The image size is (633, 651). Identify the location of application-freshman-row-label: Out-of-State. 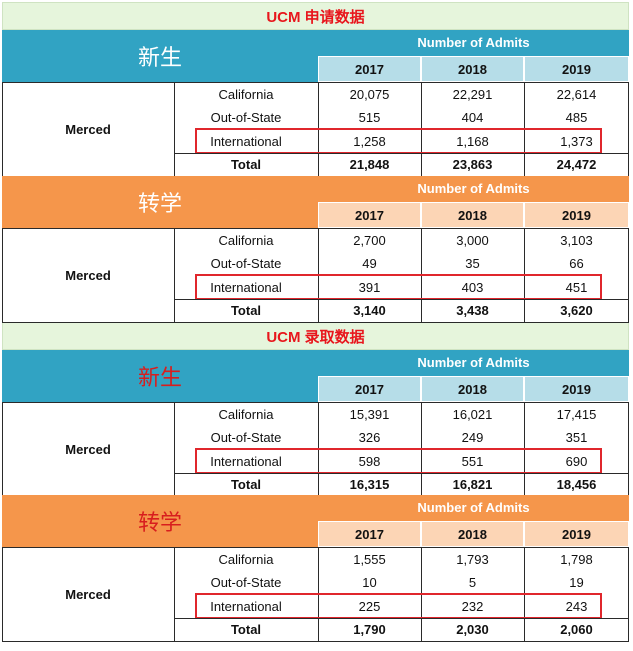
(246, 117).